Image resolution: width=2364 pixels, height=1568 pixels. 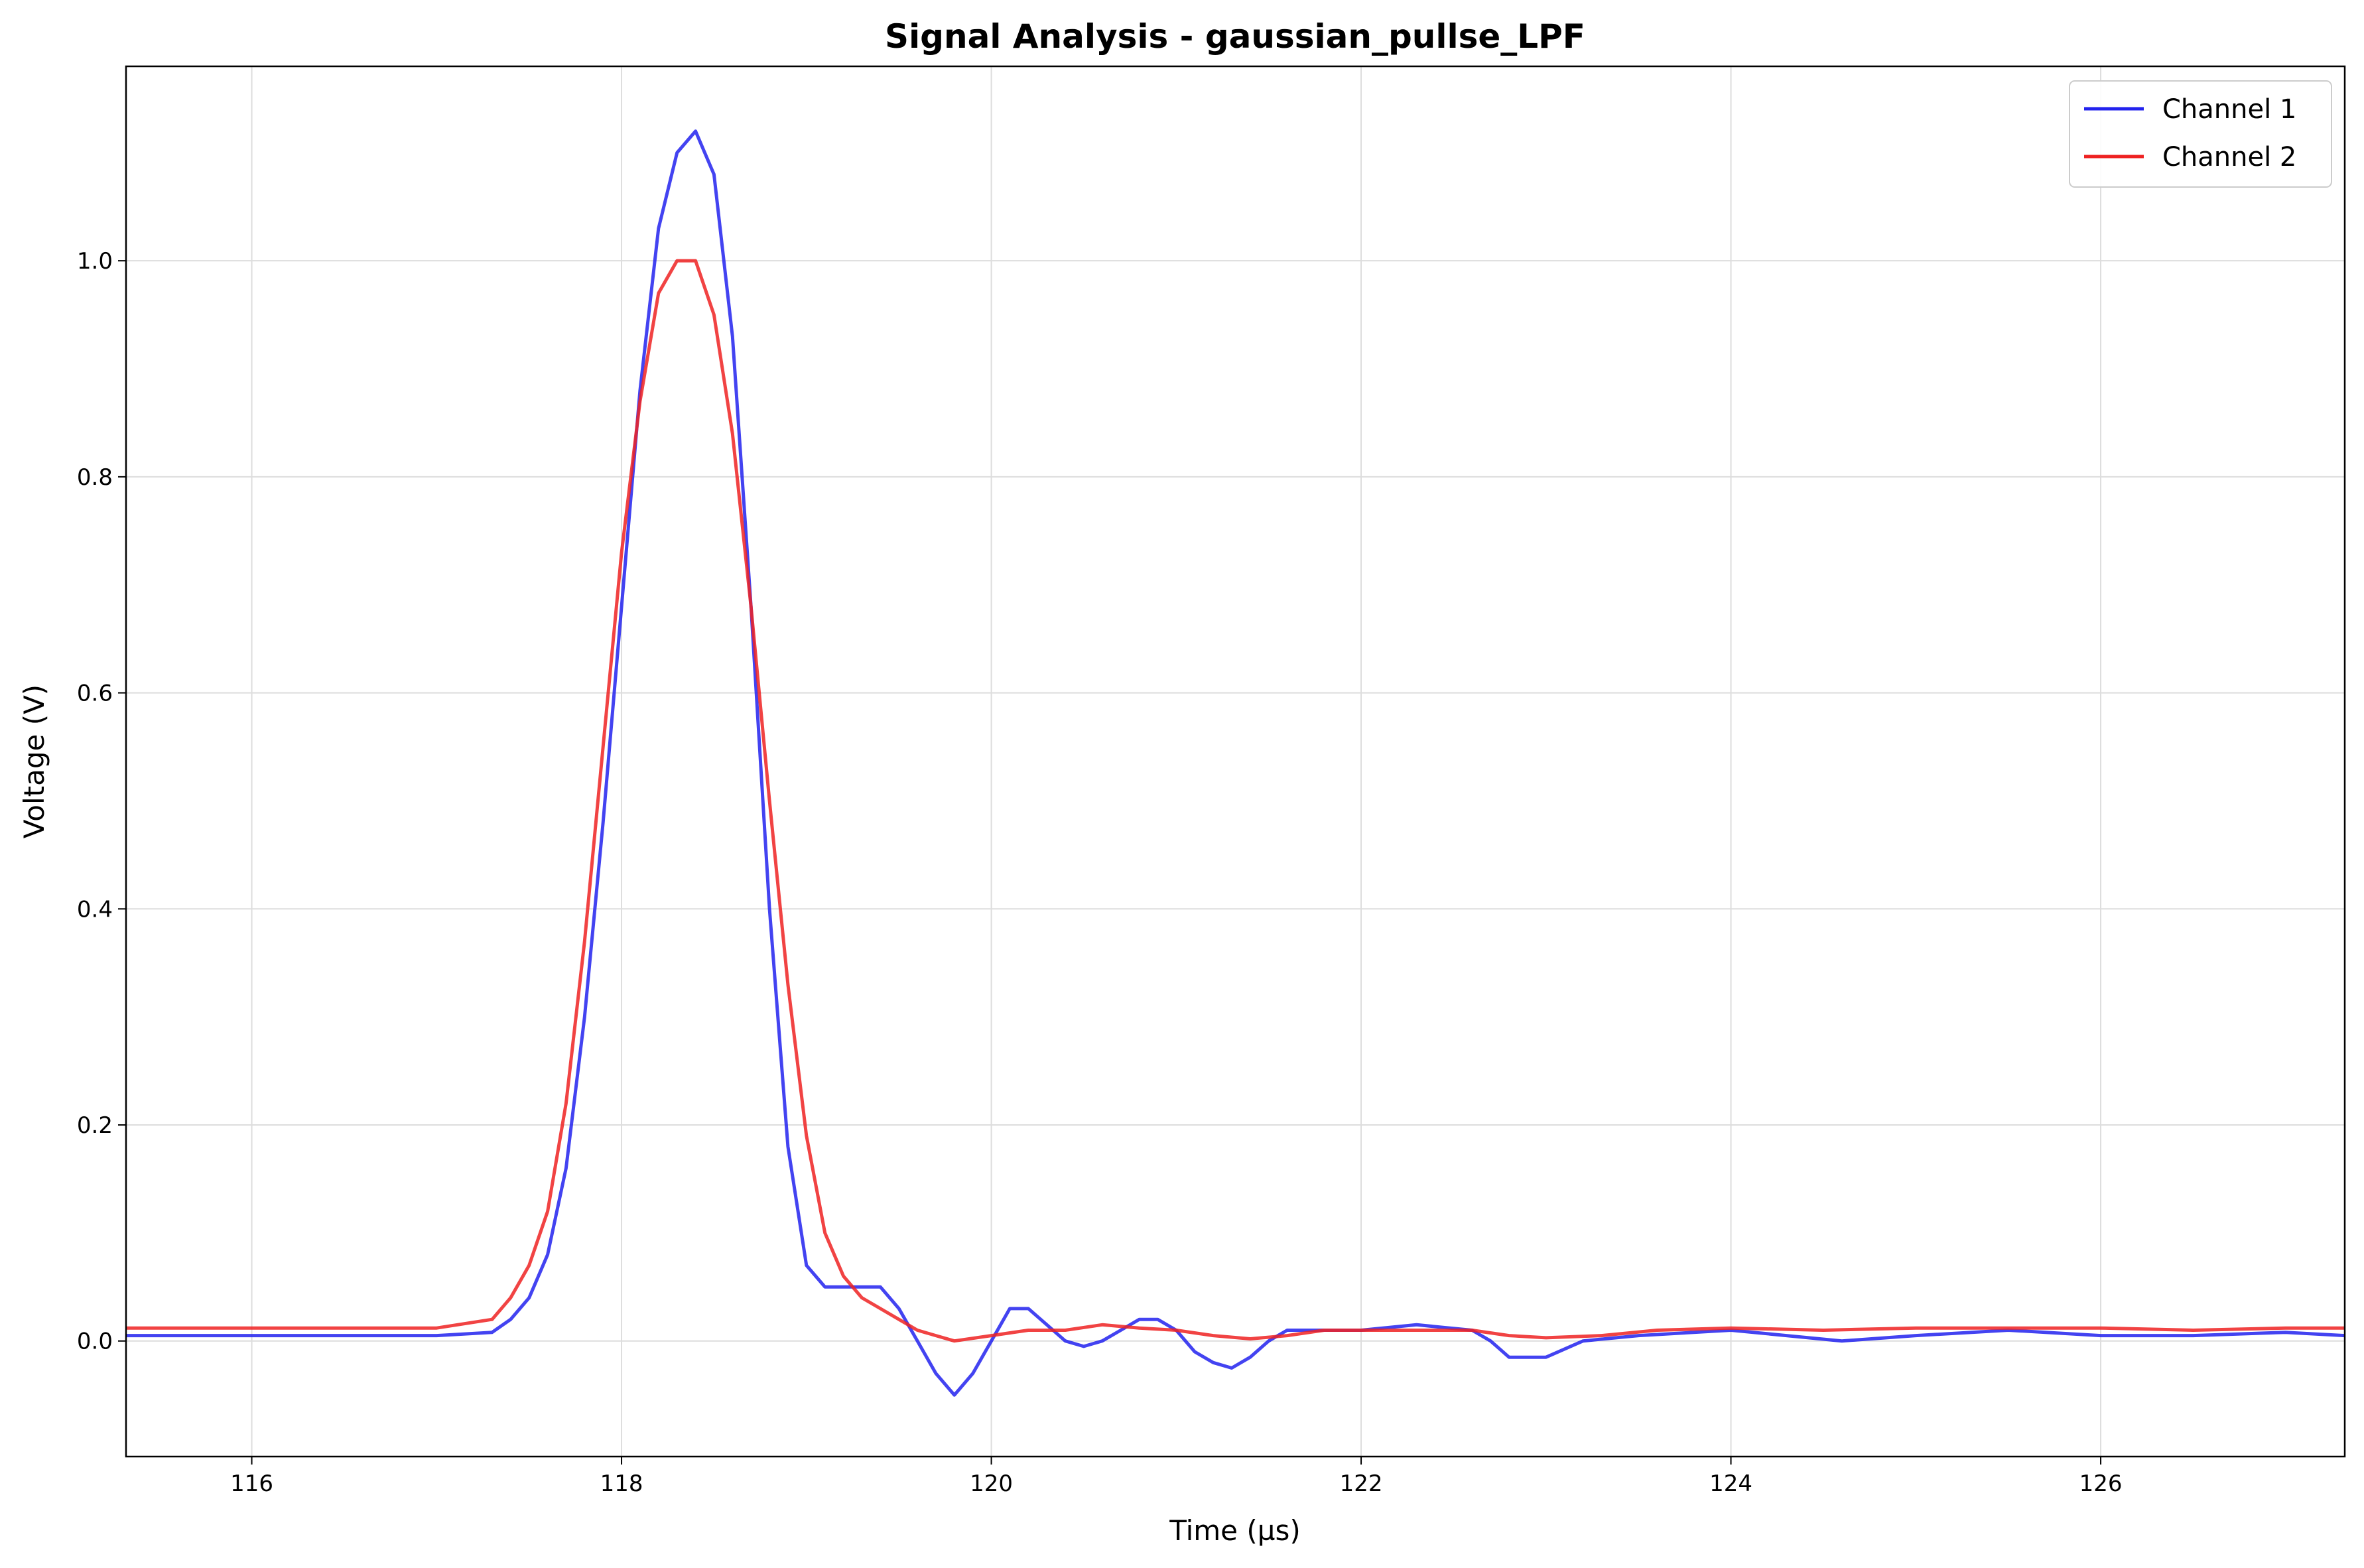 I want to click on y-tick-label: 0.8, so click(x=95, y=477).